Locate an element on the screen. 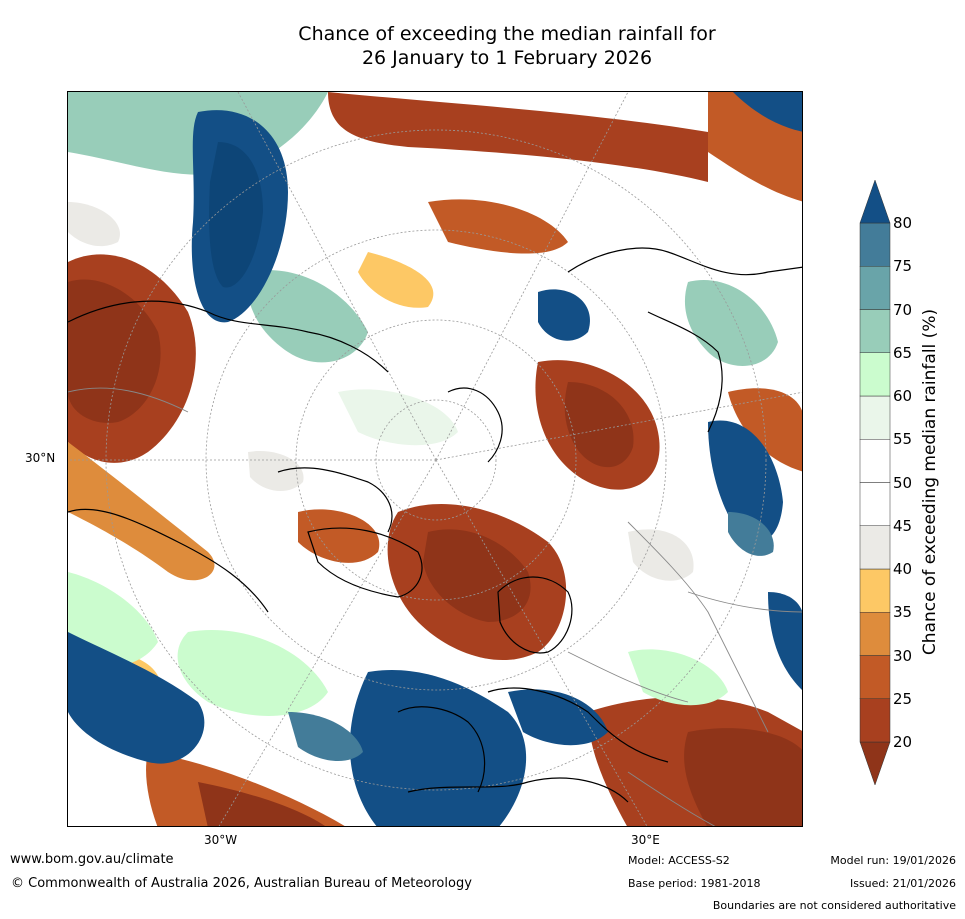 The image size is (965, 919). colorbar-tick-label: 40 is located at coordinates (903, 569).